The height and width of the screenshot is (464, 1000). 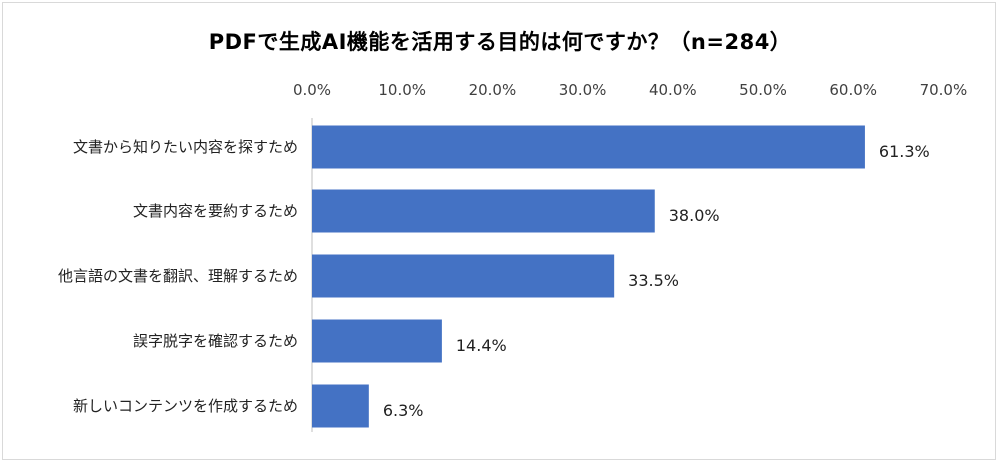 What do you see at coordinates (215, 341) in the screenshot?
I see `category-label: 誤字脱字を確認するため` at bounding box center [215, 341].